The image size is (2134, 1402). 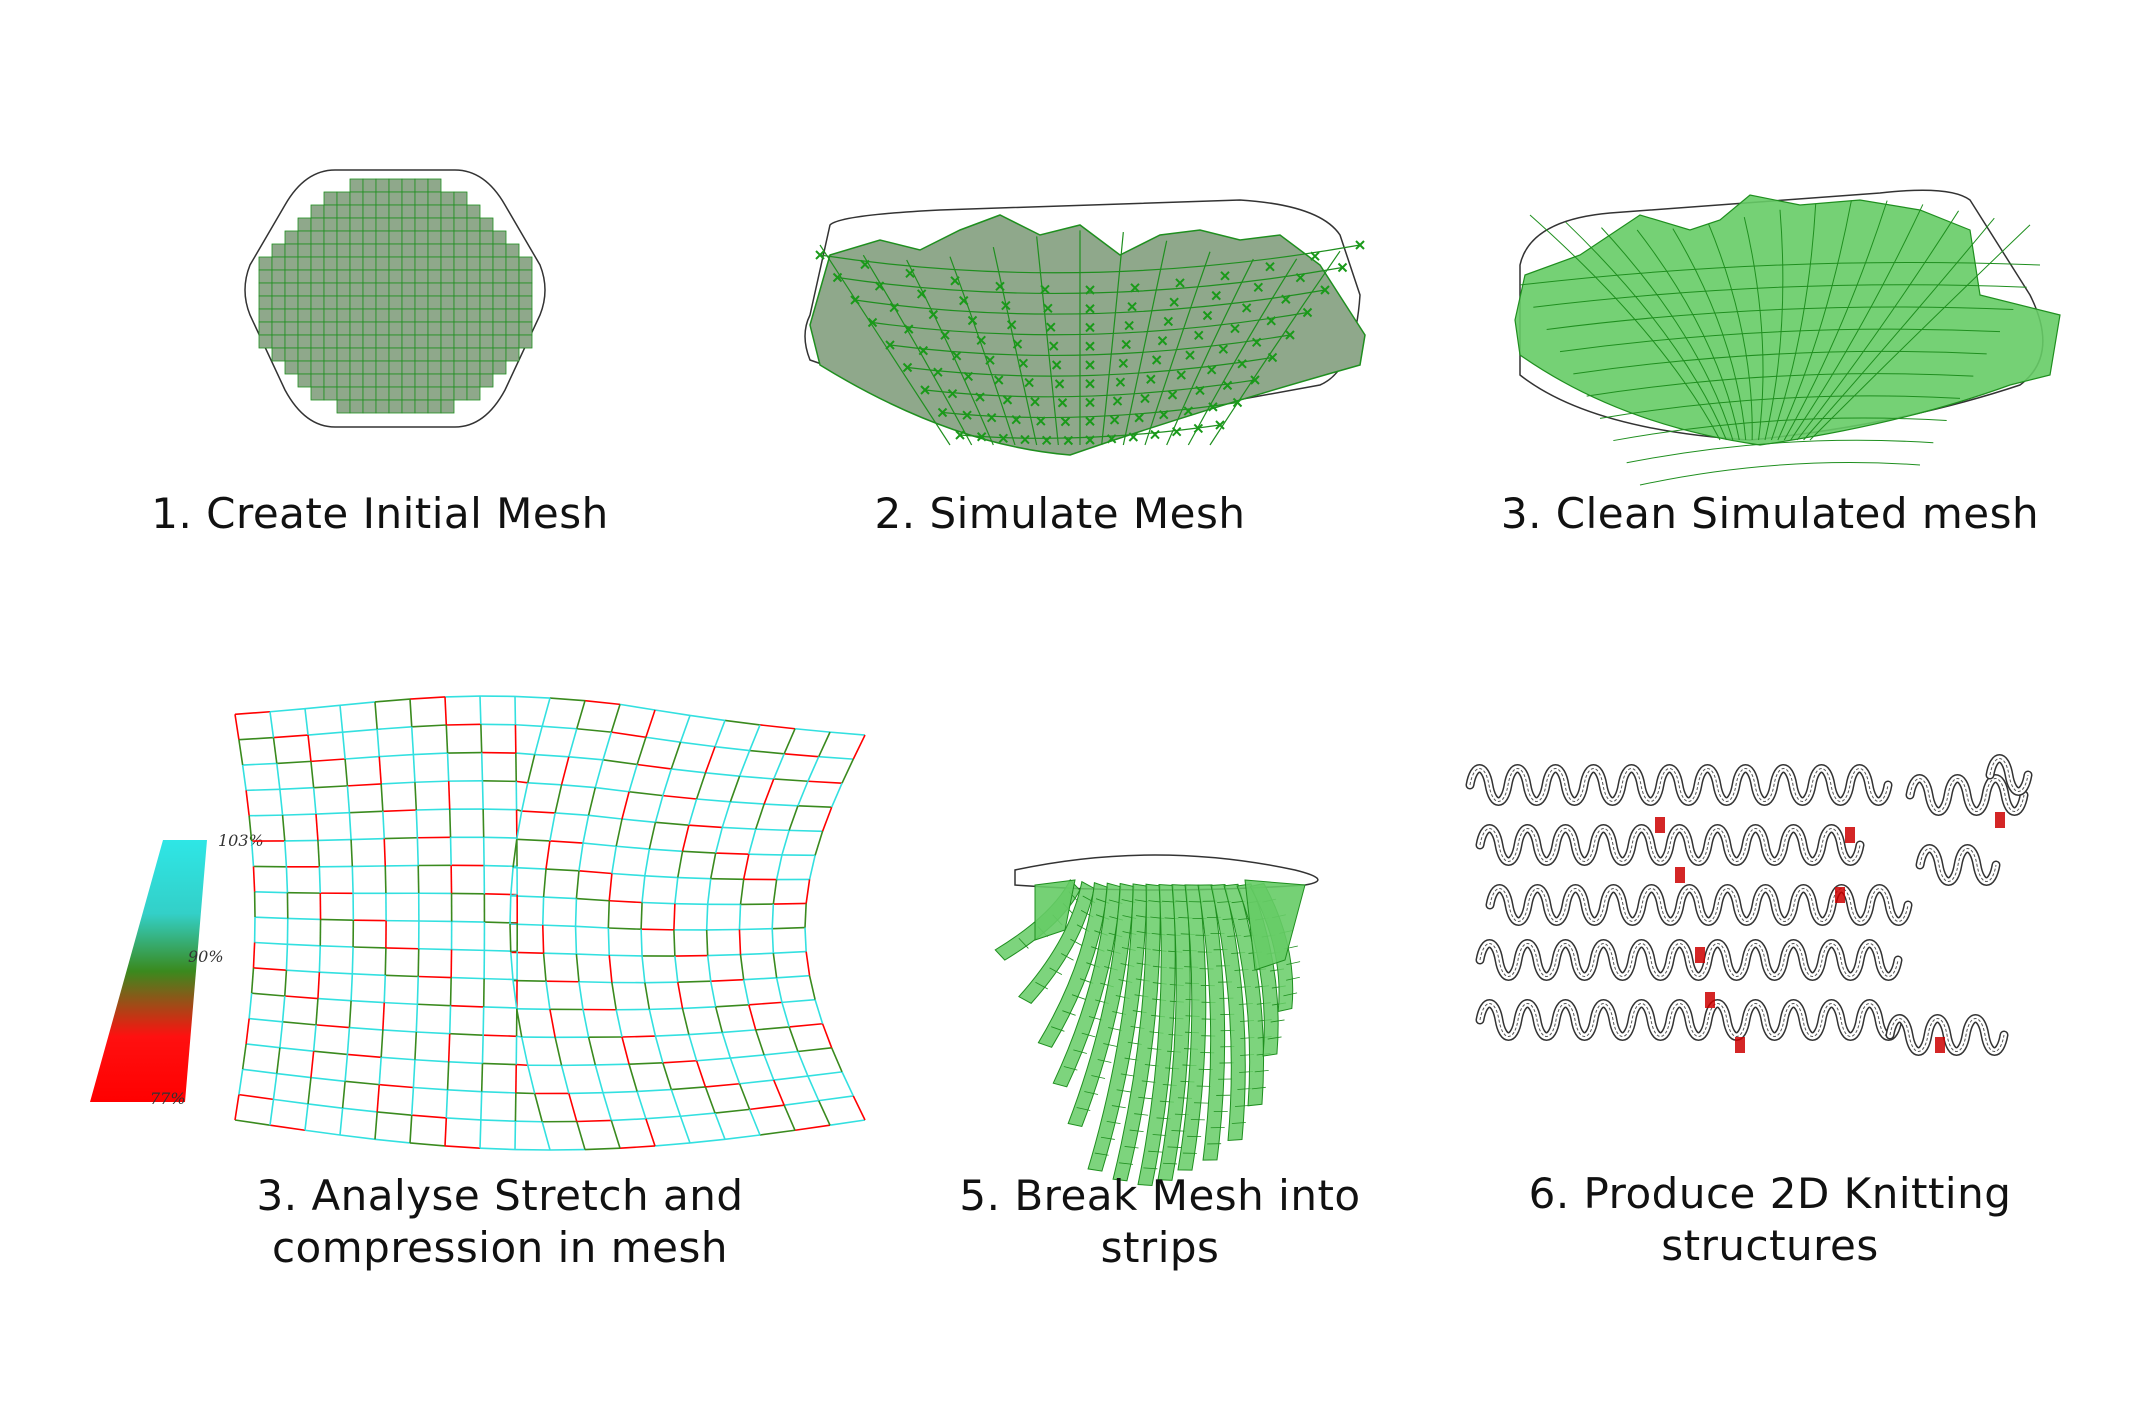 What do you see at coordinates (1057, 942) in the screenshot?
I see `mesh-strip` at bounding box center [1057, 942].